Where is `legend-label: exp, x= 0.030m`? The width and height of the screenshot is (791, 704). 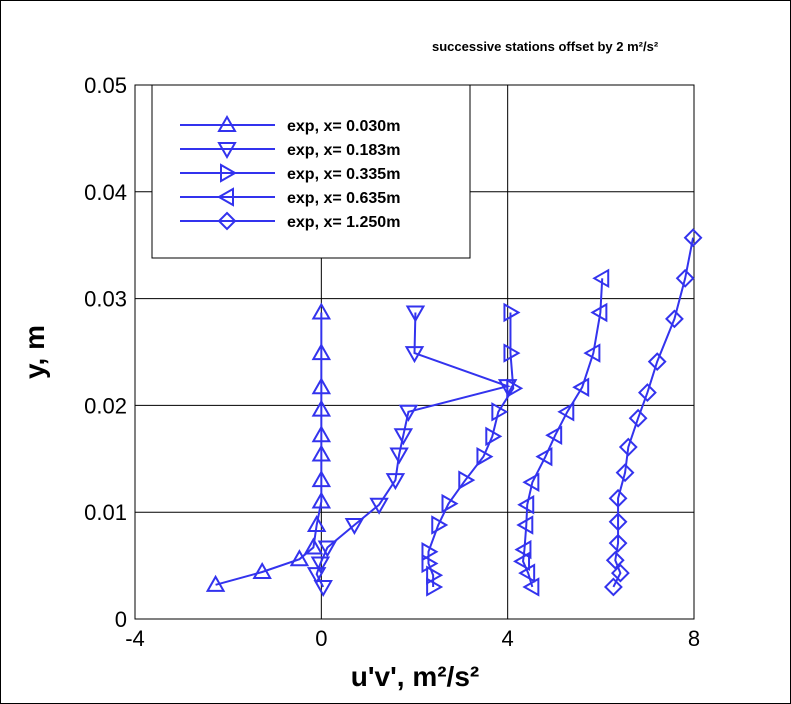
legend-label: exp, x= 0.030m is located at coordinates (343, 126).